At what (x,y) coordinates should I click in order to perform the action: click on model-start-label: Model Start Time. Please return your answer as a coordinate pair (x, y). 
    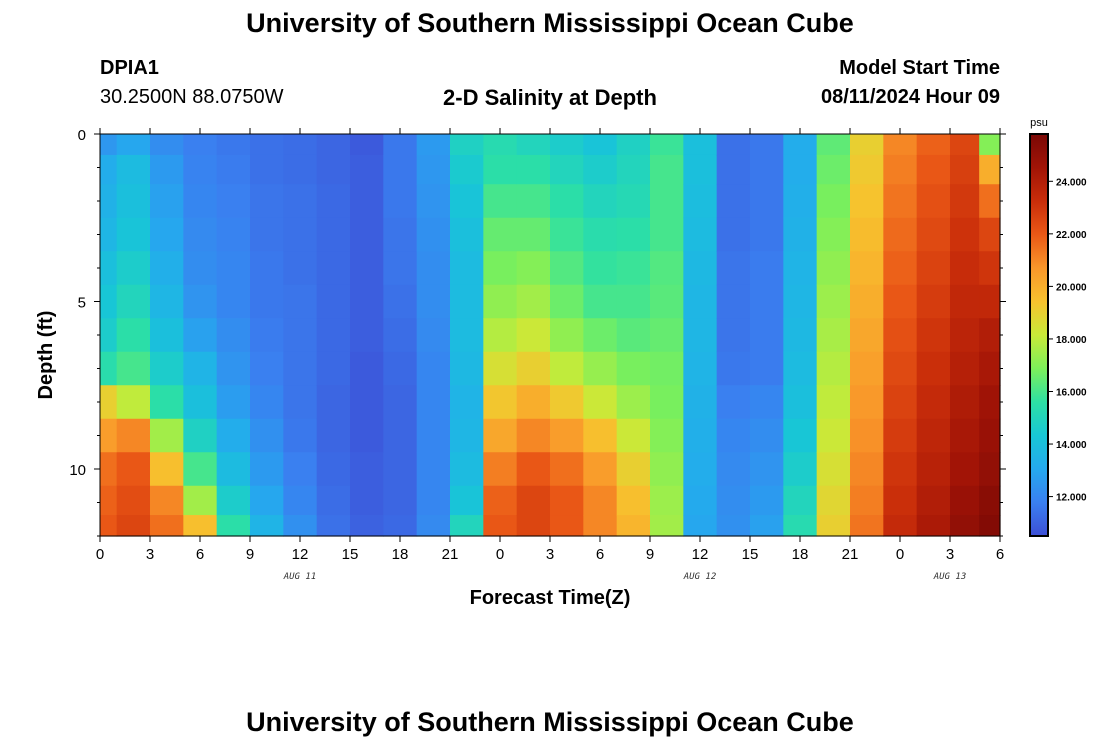
    Looking at the image, I should click on (919, 68).